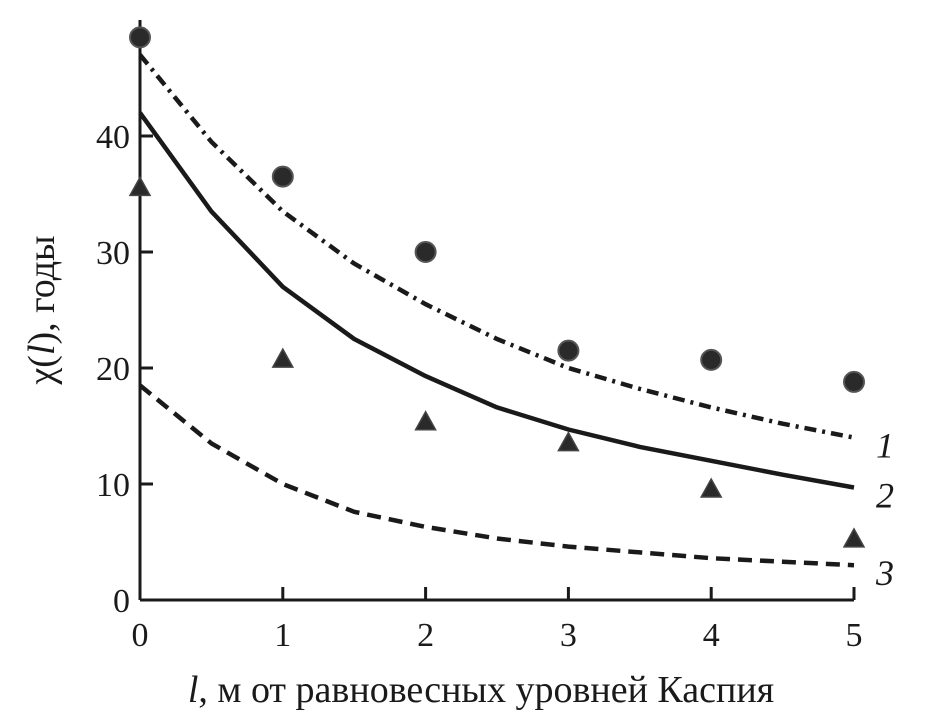  What do you see at coordinates (282, 635) in the screenshot?
I see `x-tick-label: 1` at bounding box center [282, 635].